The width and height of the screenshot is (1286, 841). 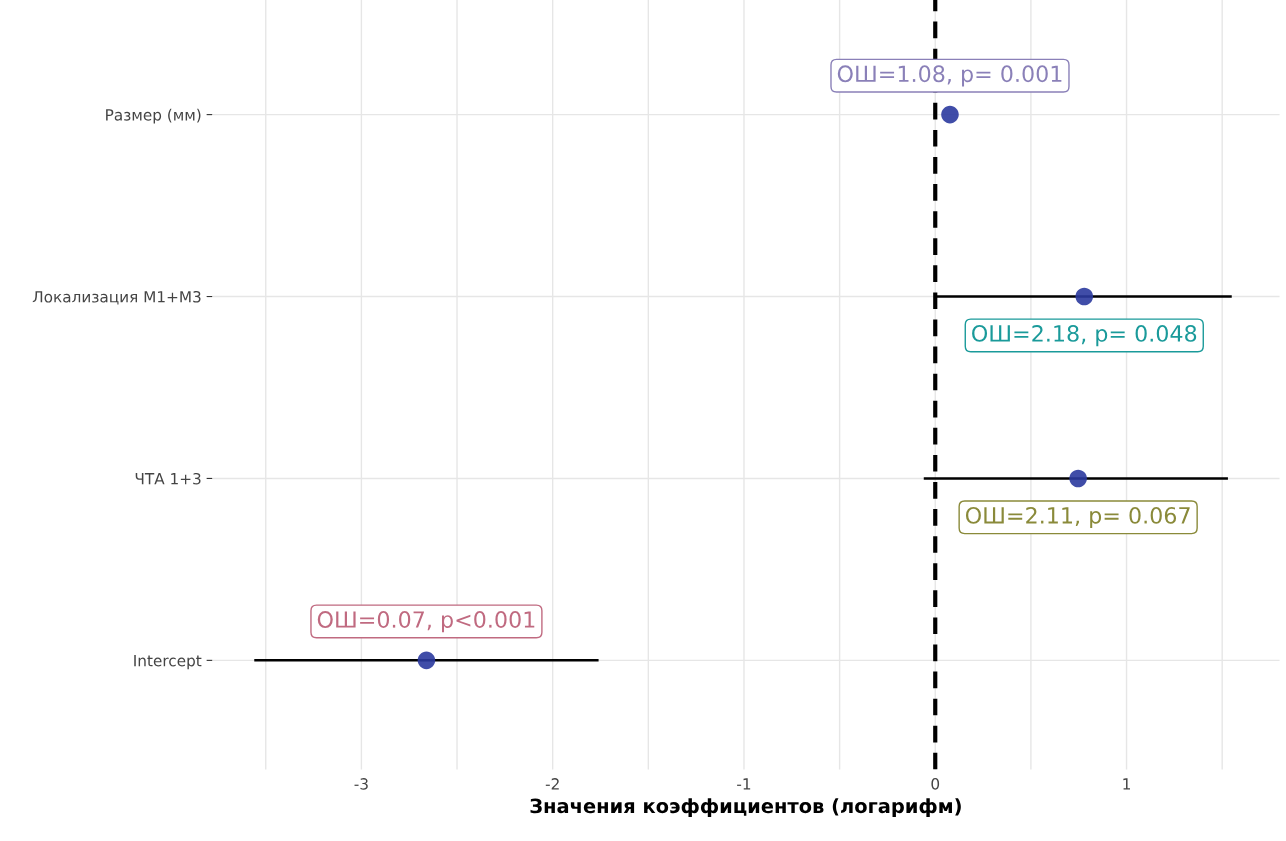 I want to click on x-tick-label: -3, so click(x=361, y=784).